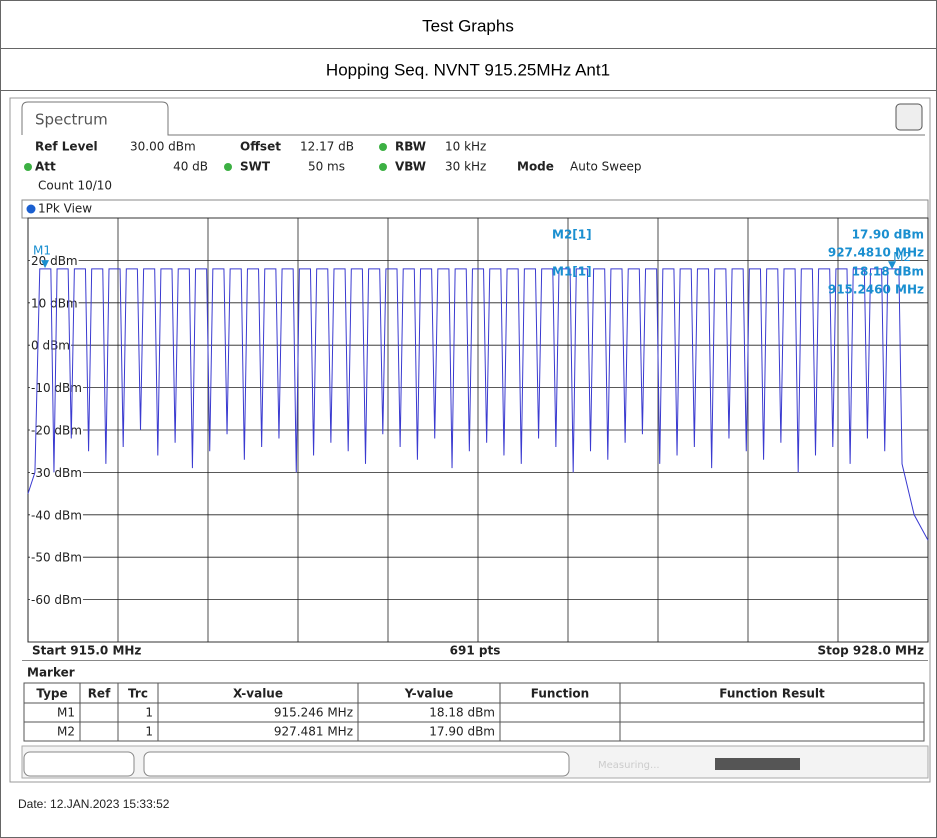 The image size is (937, 838). Describe the element at coordinates (468, 25) in the screenshot. I see `page-title: Test Graphs` at that location.